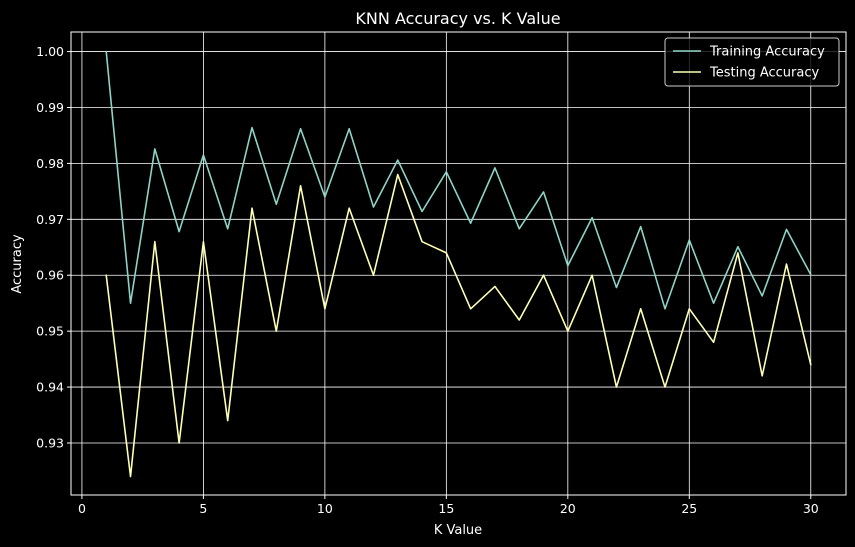  Describe the element at coordinates (17, 264) in the screenshot. I see `y-axis-label: Accuracy` at that location.